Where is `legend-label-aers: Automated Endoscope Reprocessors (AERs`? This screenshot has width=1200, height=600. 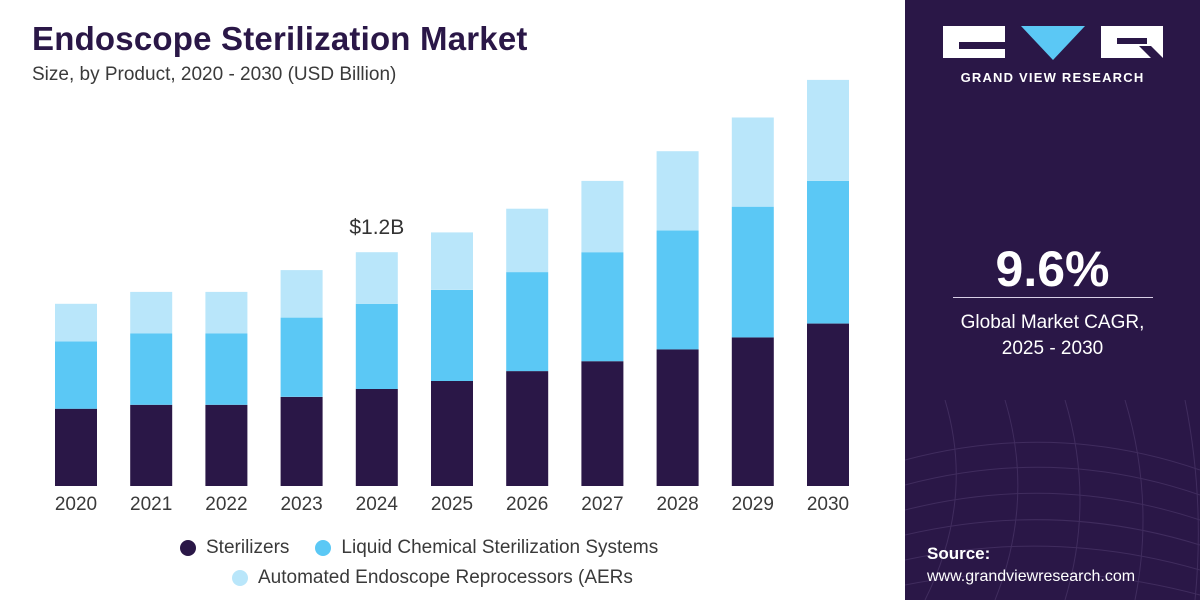
legend-label-aers: Automated Endoscope Reprocessors (AERs is located at coordinates (445, 577).